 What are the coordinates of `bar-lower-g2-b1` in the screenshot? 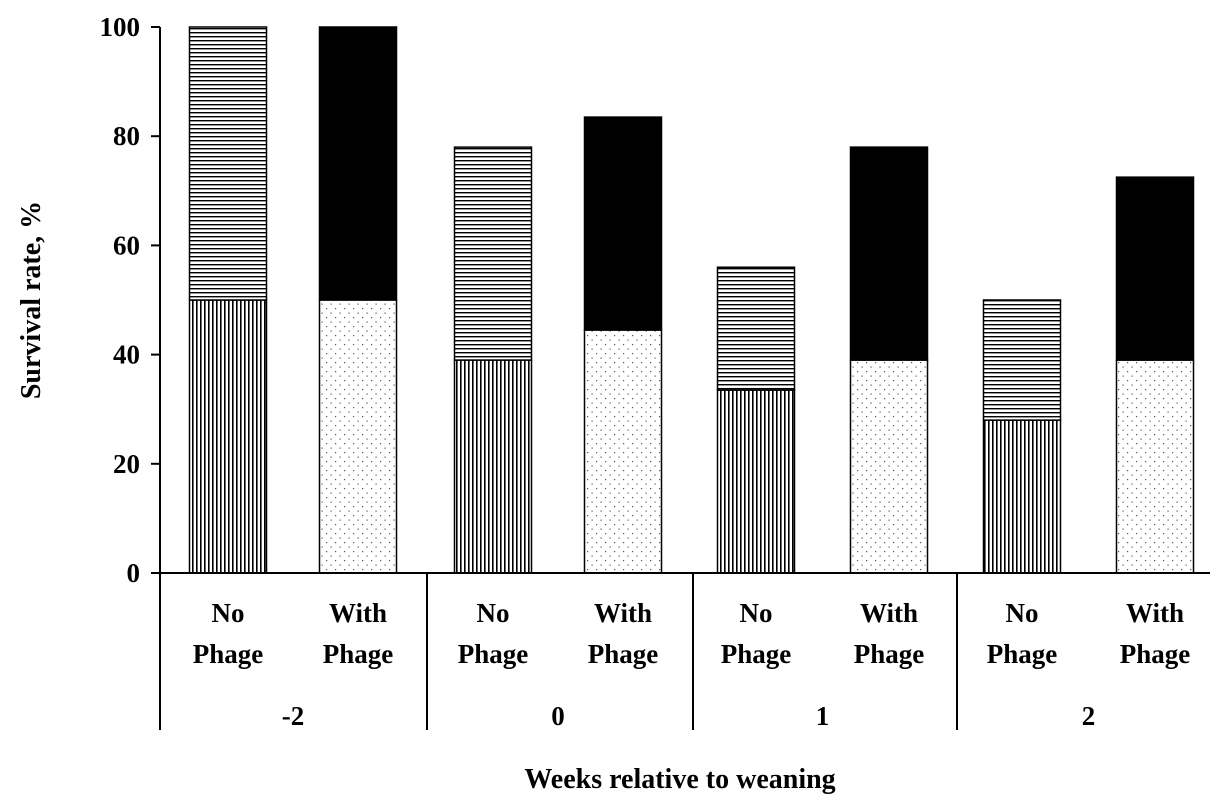 It's located at (889, 466).